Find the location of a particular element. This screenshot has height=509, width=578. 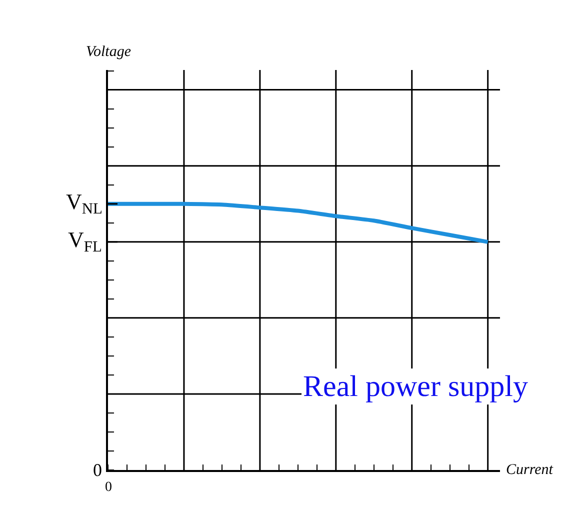

text: V$_{FL}$ is located at coordinates (85, 241).